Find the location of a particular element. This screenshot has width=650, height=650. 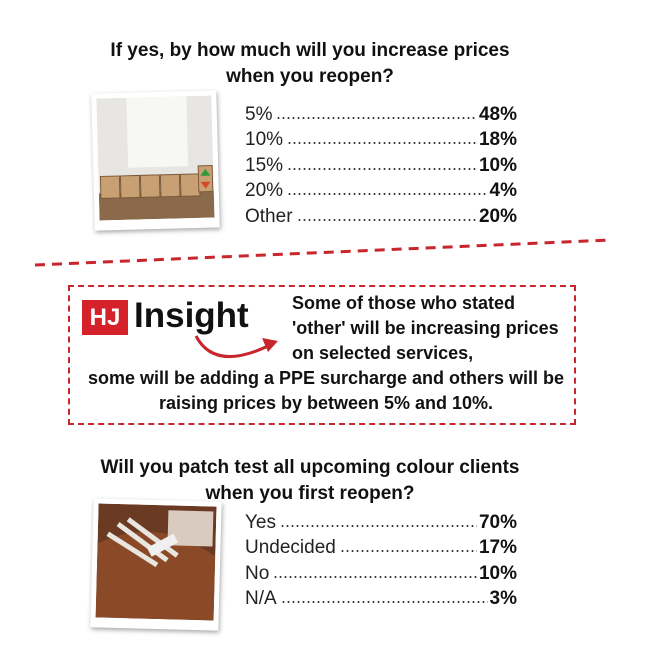

answer-row: Other 20% is located at coordinates (381, 215).